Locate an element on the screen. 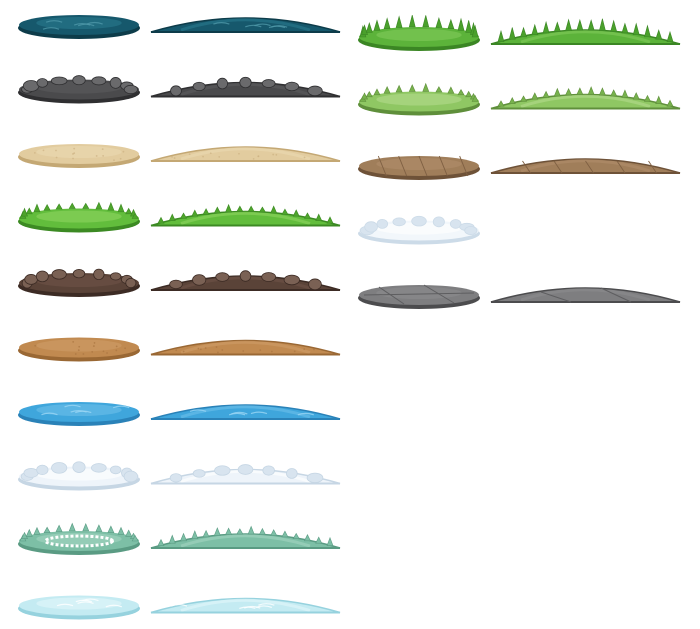 This screenshot has width=700, height=629. tile-ice is located at coordinates (179, 607).